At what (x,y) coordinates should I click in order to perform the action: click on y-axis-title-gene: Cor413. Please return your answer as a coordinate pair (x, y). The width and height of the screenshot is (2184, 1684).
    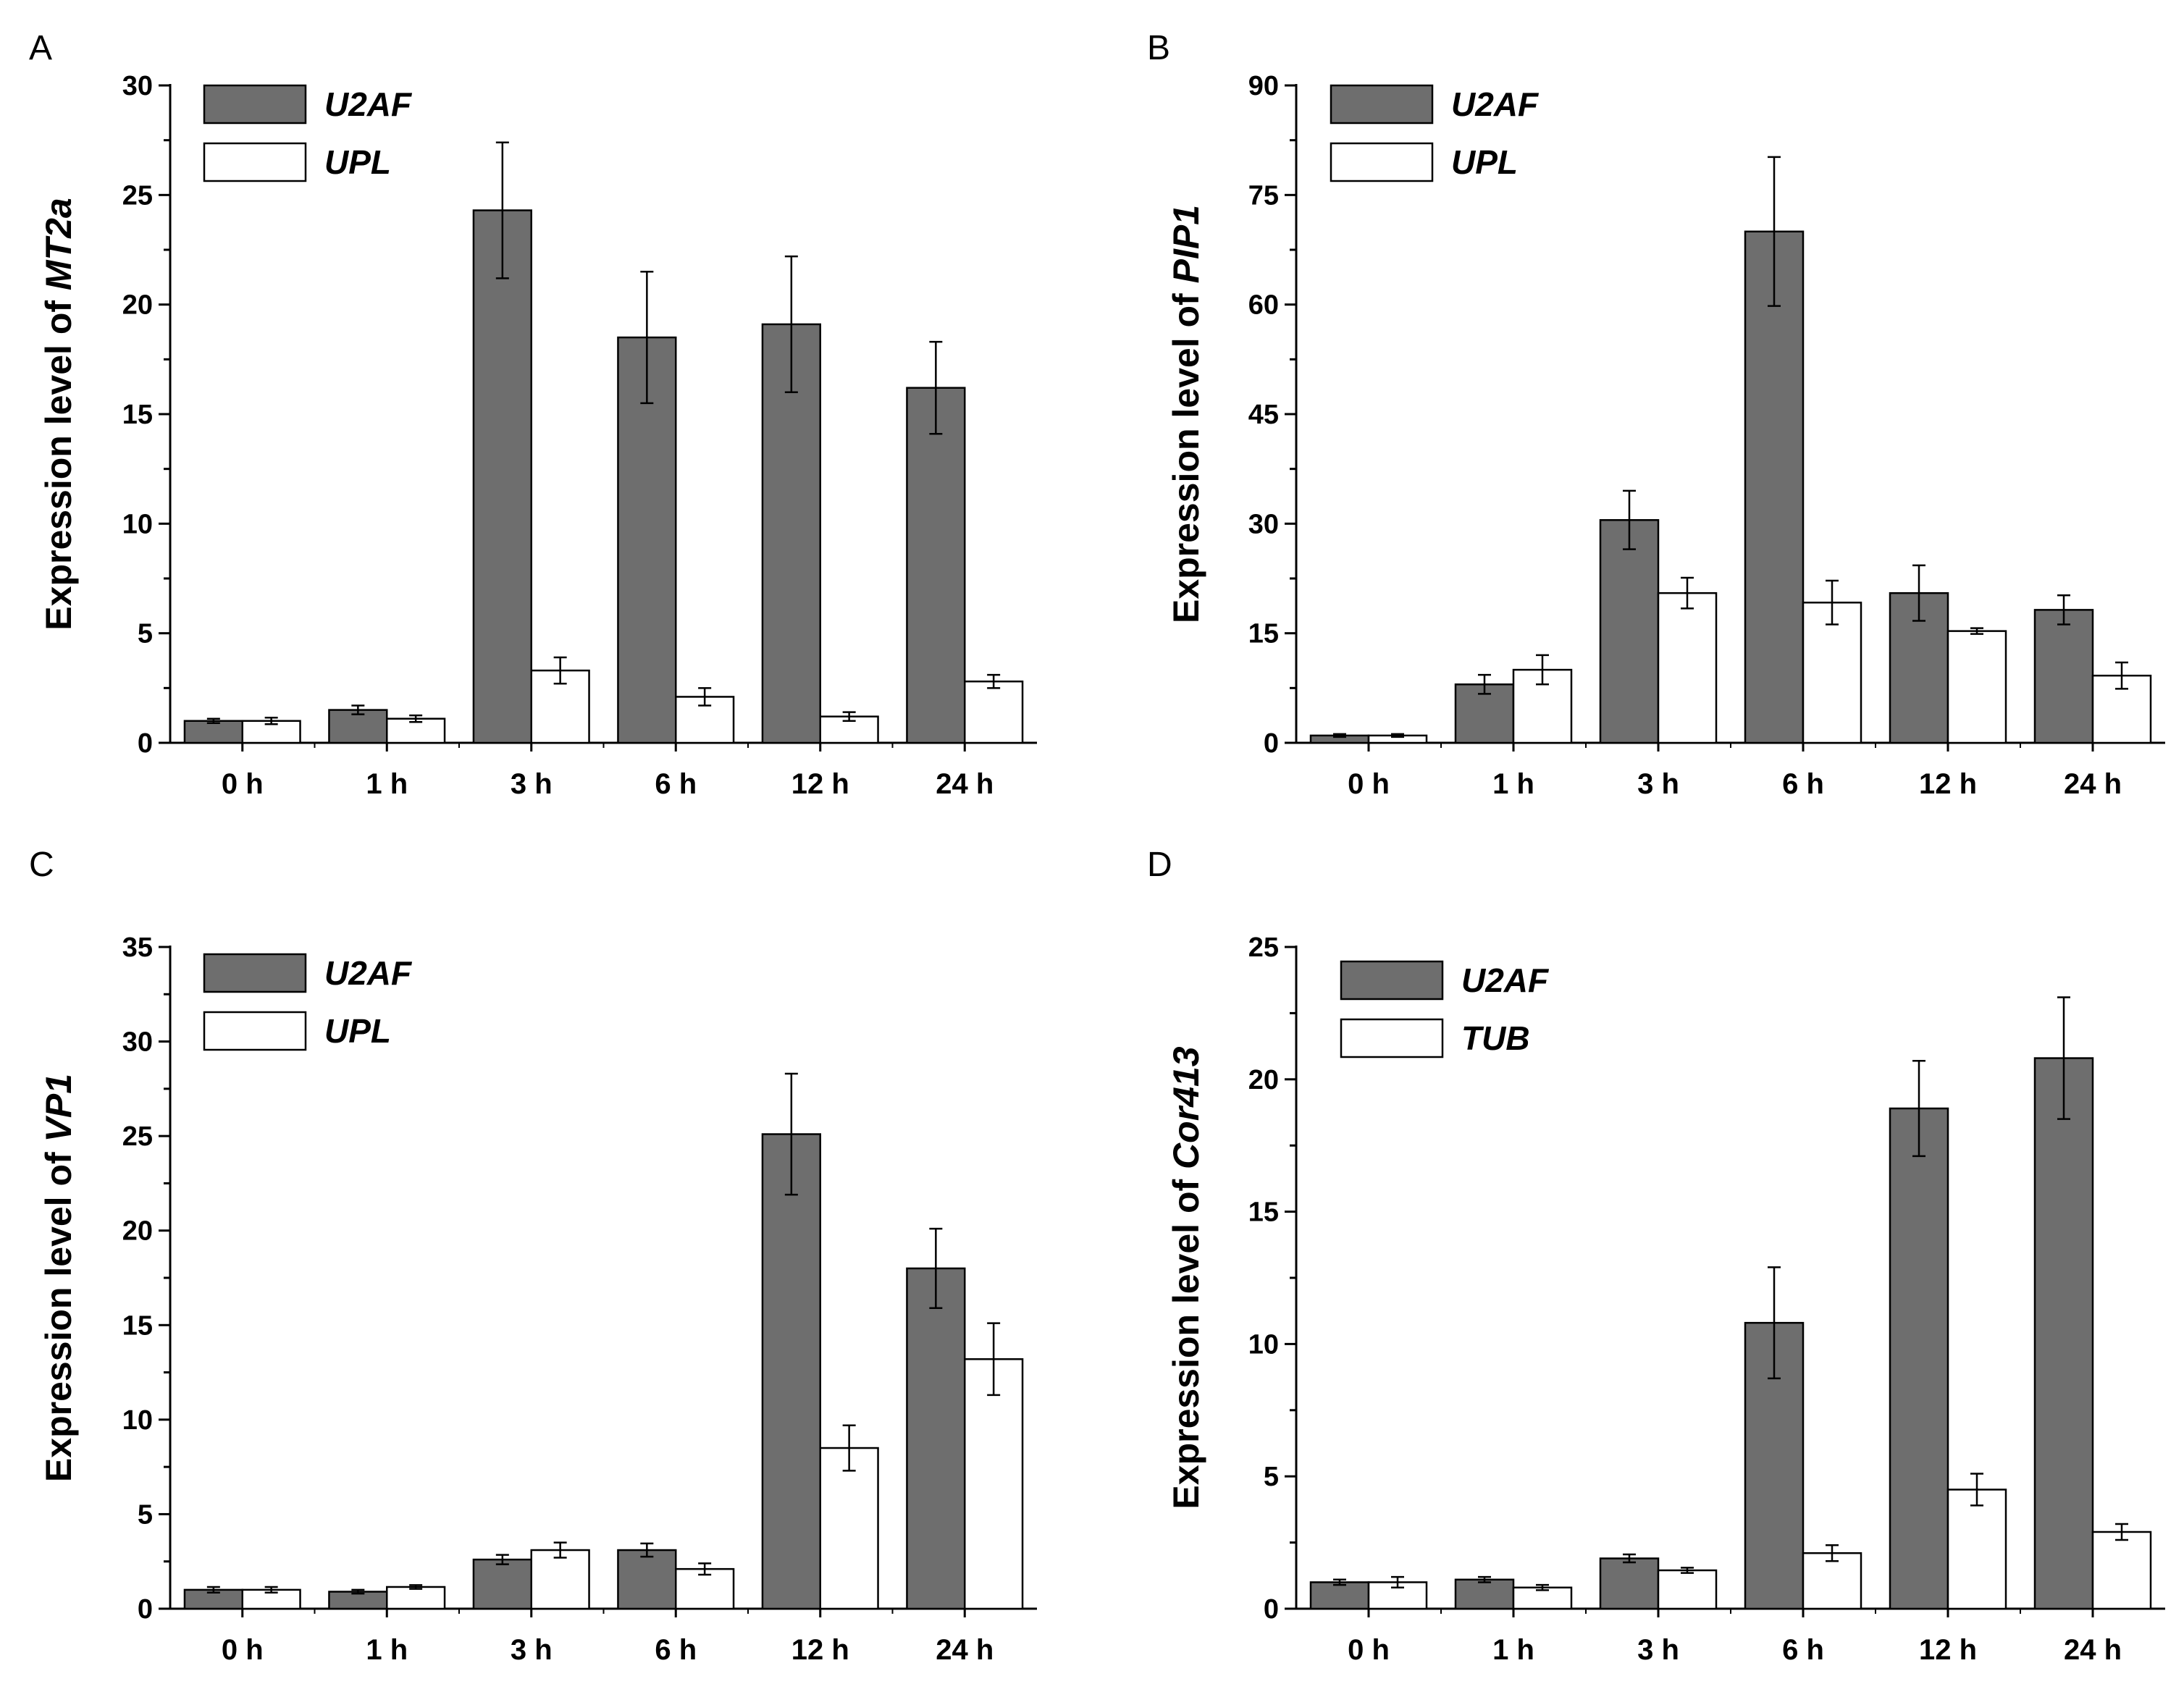
    Looking at the image, I should click on (1186, 1107).